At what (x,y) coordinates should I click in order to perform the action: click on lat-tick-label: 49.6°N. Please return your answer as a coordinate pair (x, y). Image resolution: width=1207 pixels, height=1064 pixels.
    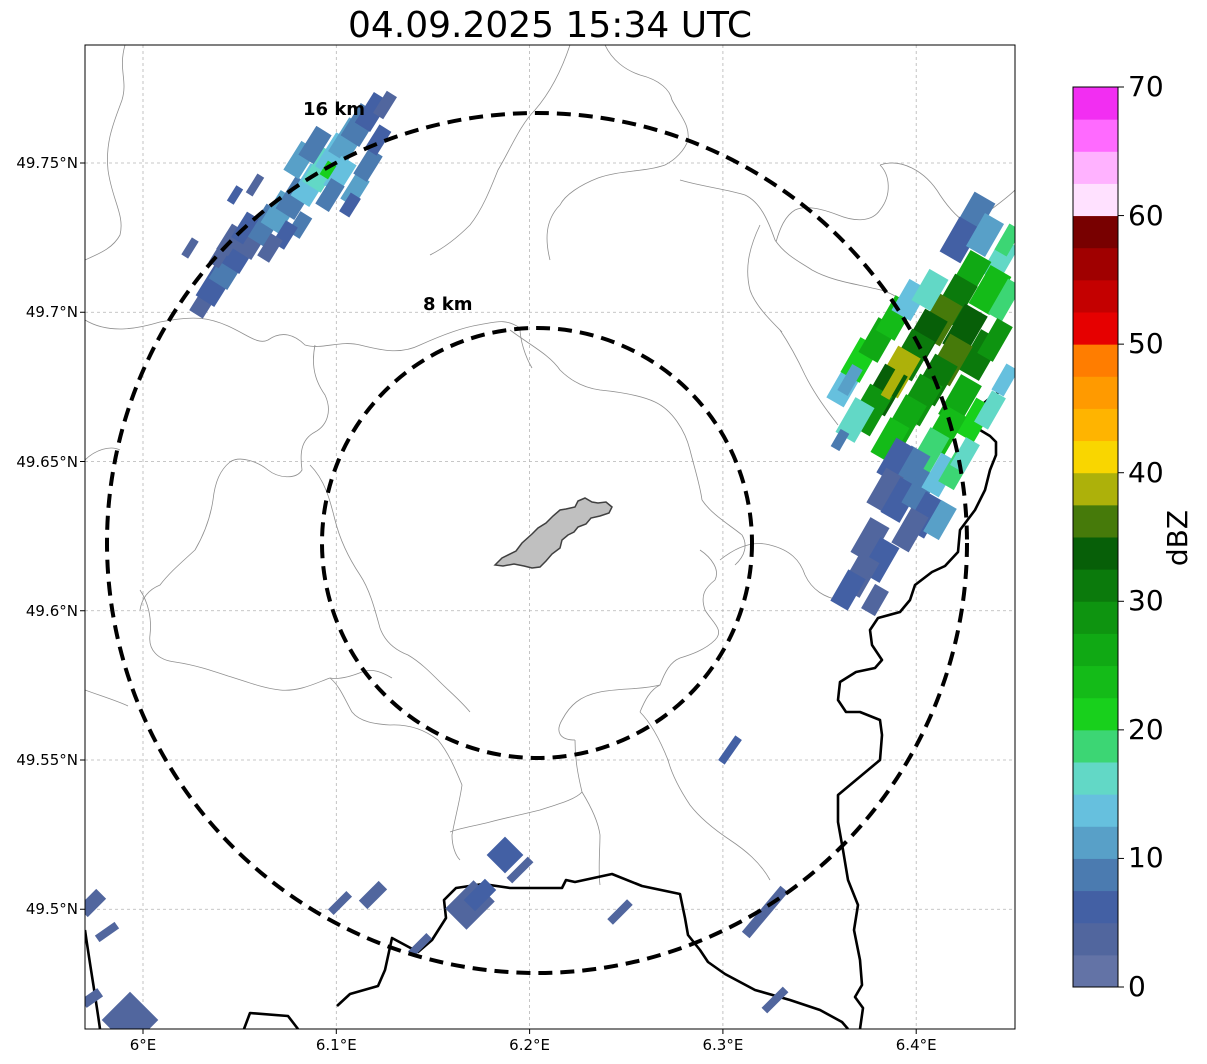
    Looking at the image, I should click on (51, 610).